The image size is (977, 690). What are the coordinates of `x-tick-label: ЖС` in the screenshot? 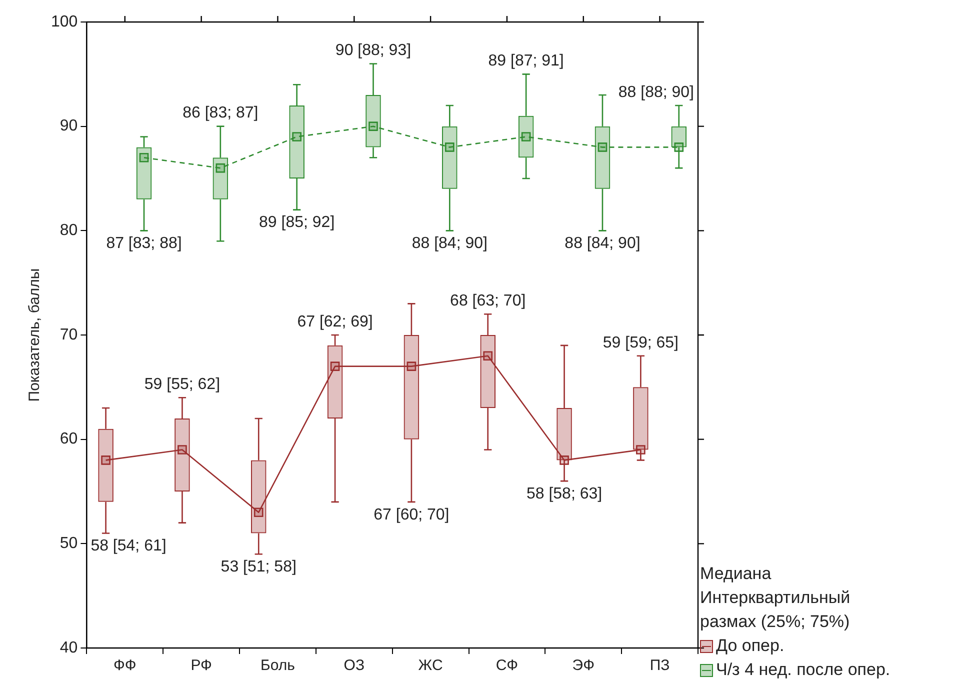 It's located at (430, 665).